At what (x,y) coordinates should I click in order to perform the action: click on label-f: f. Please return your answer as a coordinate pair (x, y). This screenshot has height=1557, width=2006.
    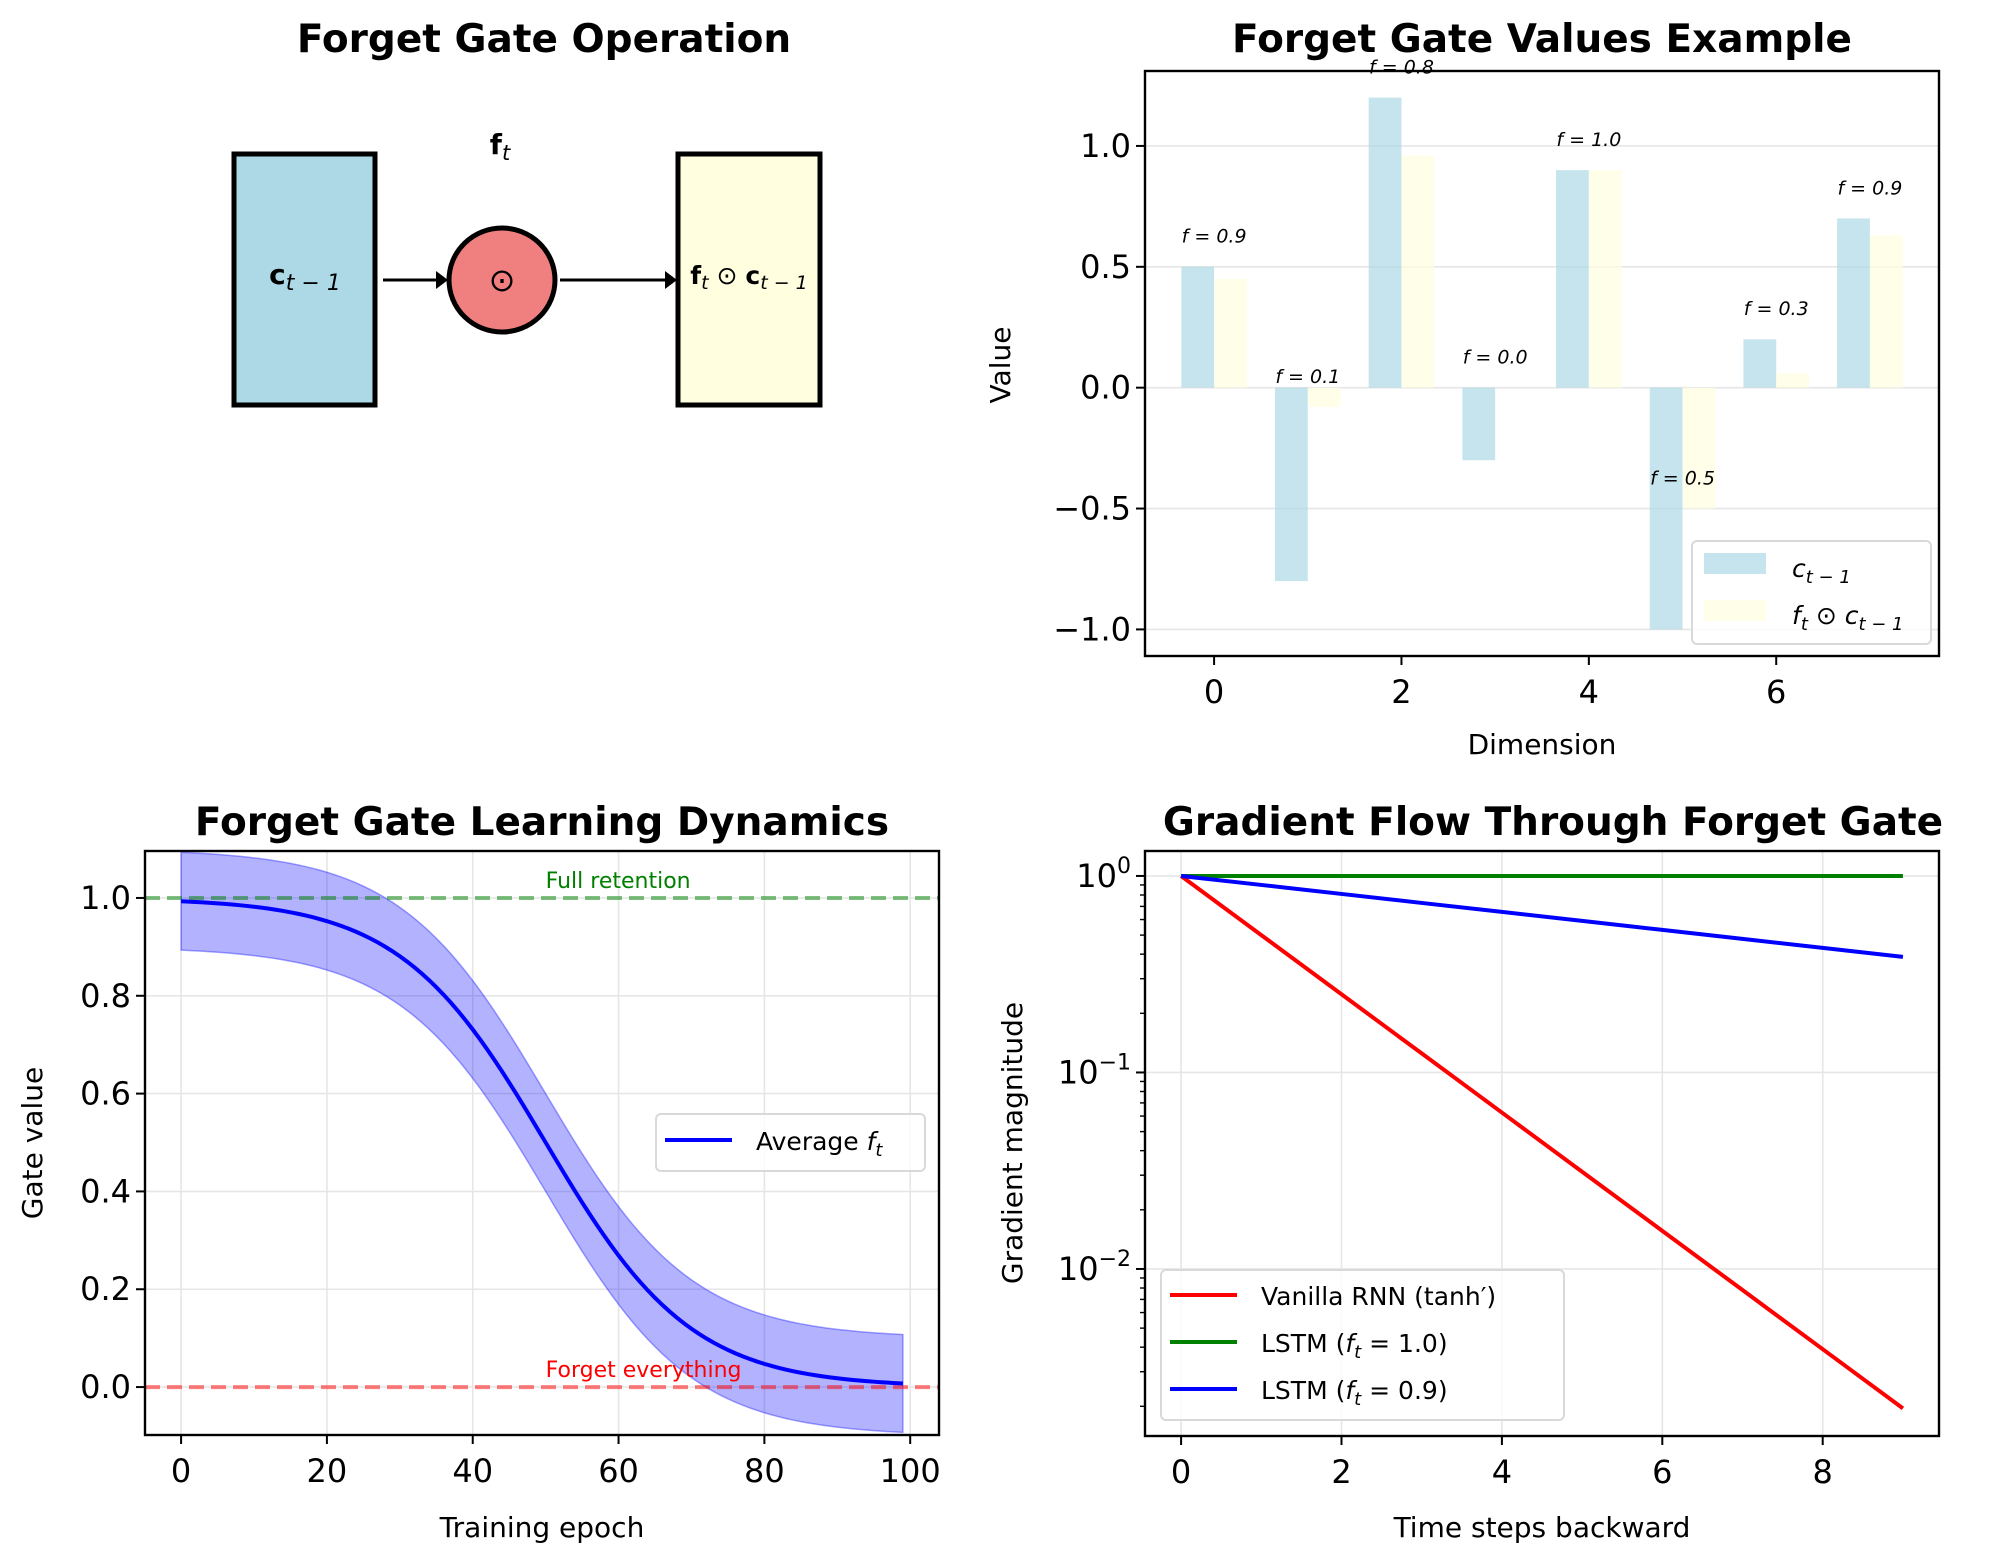
    Looking at the image, I should click on (696, 275).